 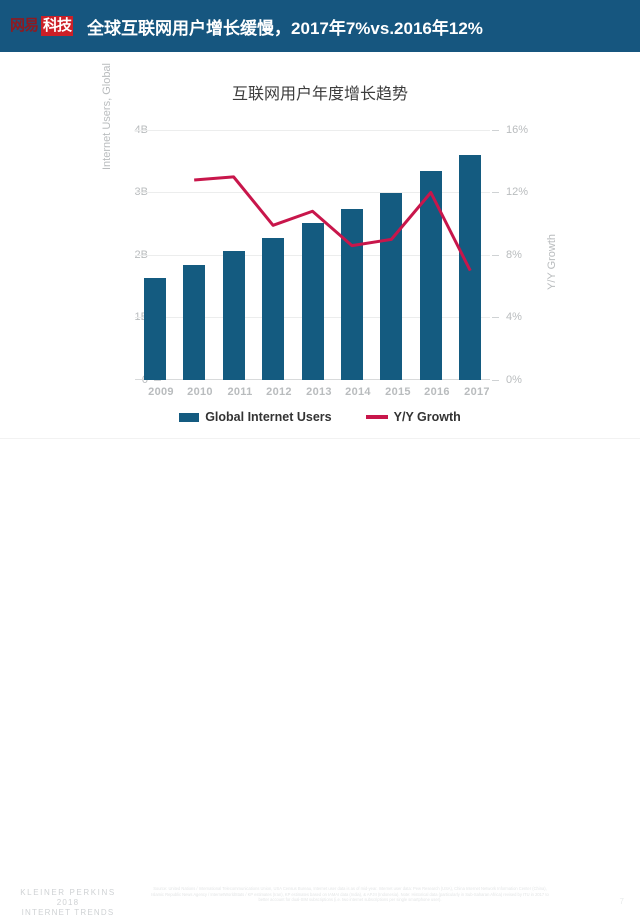 What do you see at coordinates (312, 301) in the screenshot?
I see `bar-2013` at bounding box center [312, 301].